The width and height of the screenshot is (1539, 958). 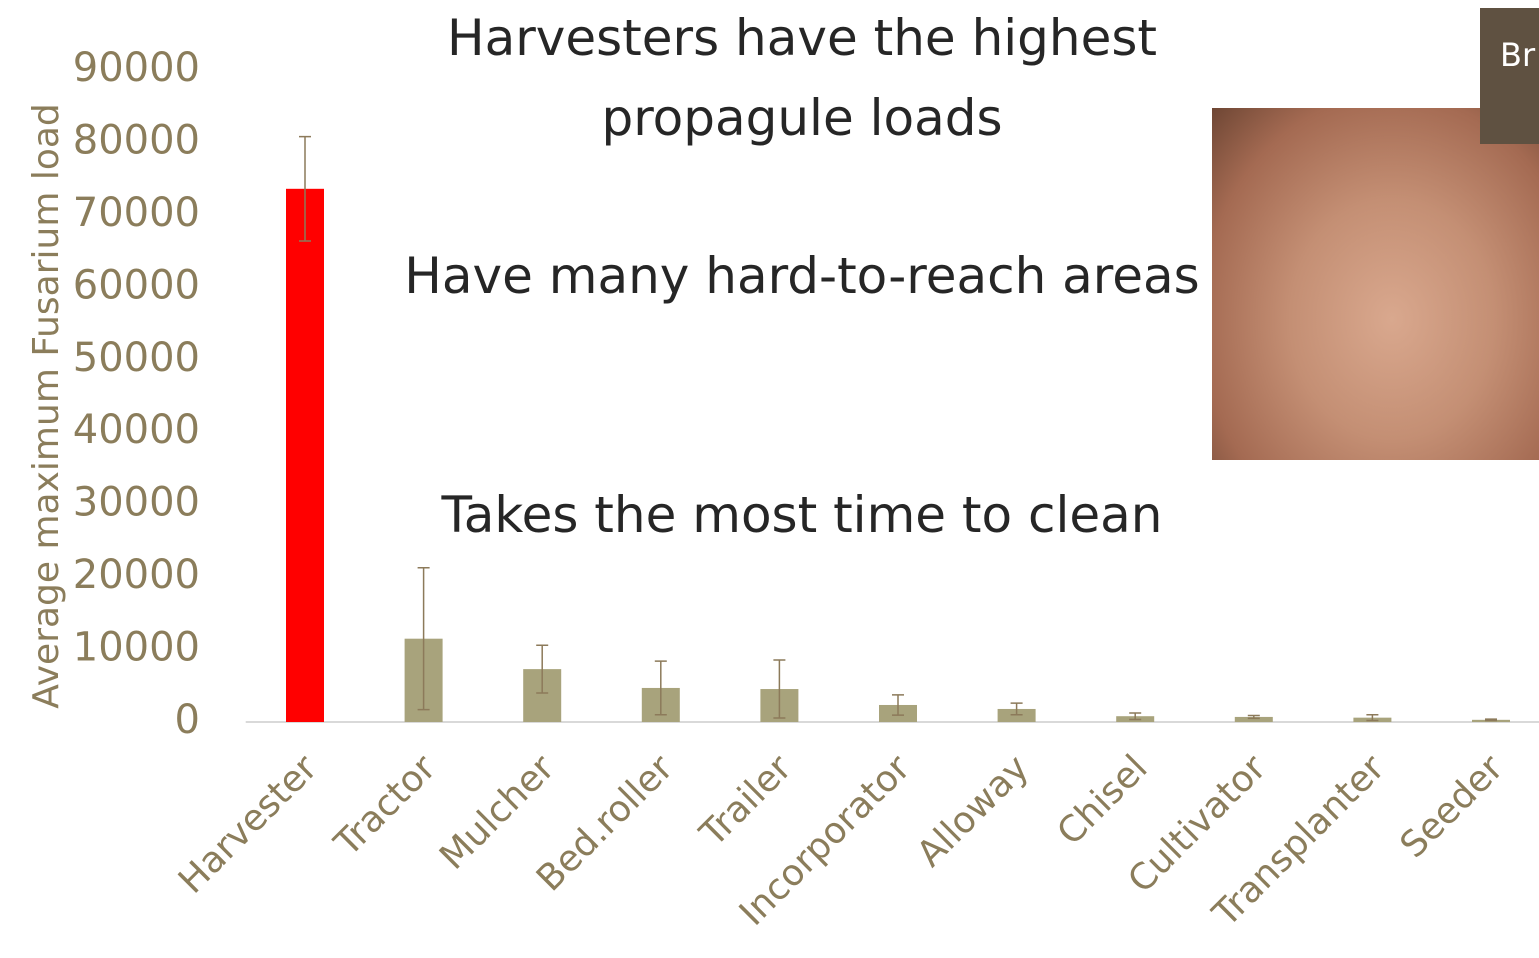 I want to click on x-tick-label: Harvester, so click(x=248, y=824).